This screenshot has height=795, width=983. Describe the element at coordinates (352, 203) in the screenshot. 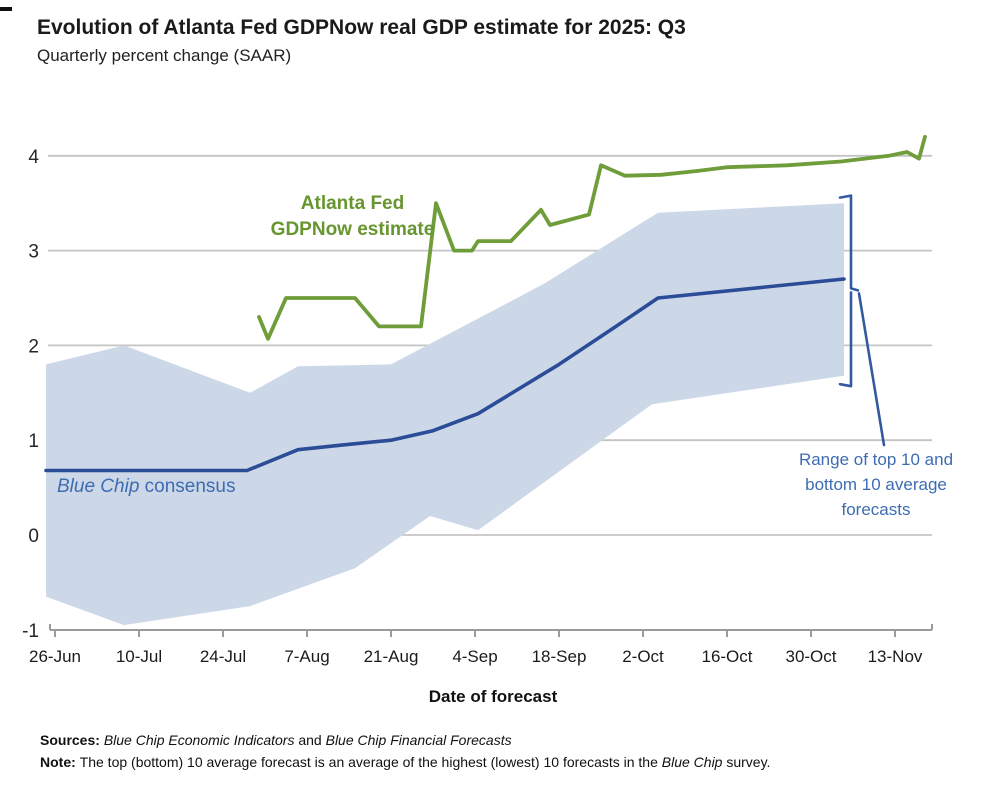

I see `gdpnow-series-label-line1: Atlanta Fed` at that location.